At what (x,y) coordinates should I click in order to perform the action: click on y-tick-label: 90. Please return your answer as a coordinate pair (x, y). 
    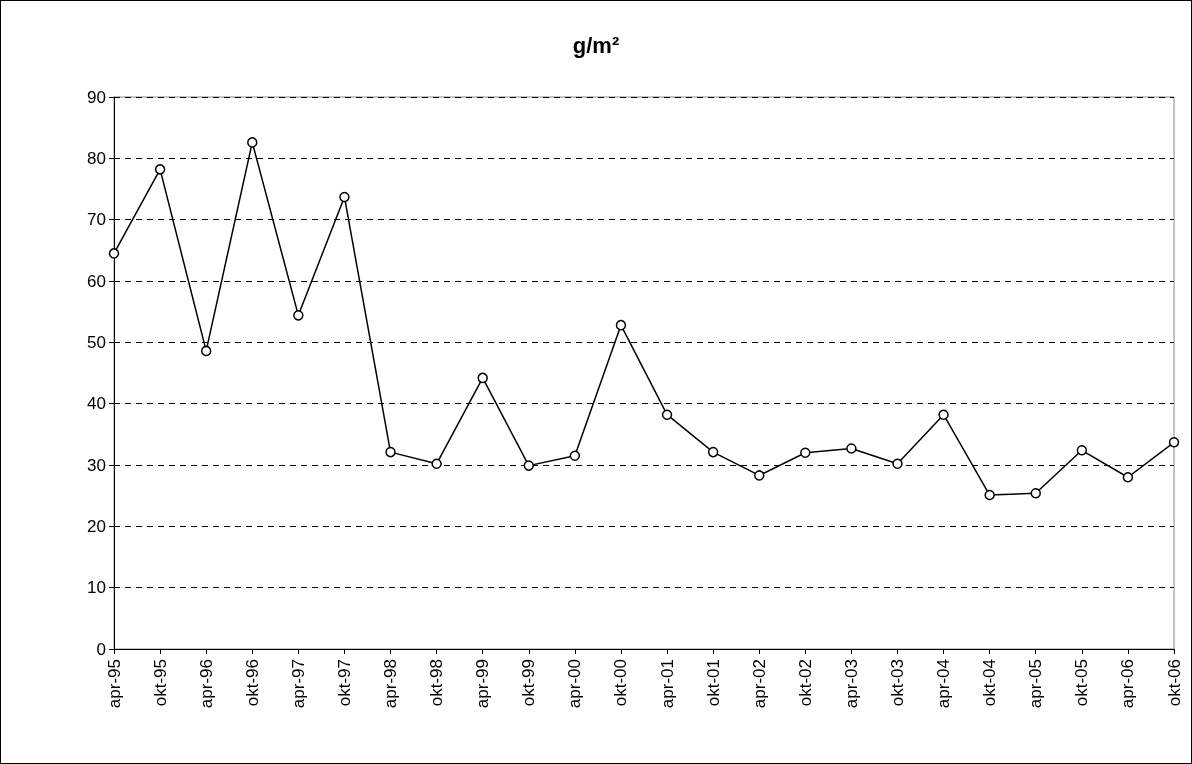
    Looking at the image, I should click on (96, 97).